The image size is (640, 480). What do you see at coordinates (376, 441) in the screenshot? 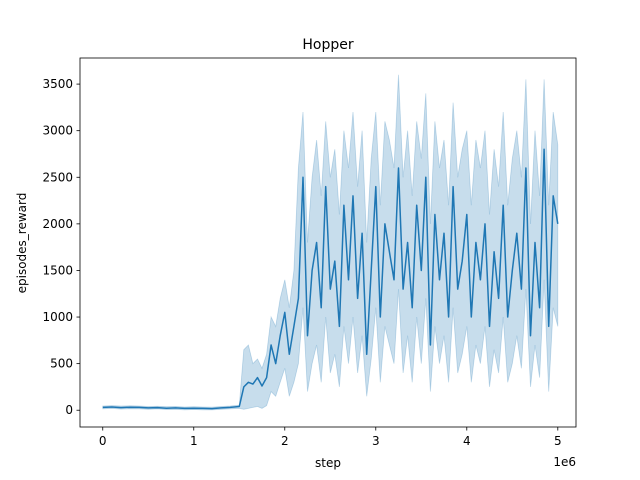
I see `x-tick-label: 3` at bounding box center [376, 441].